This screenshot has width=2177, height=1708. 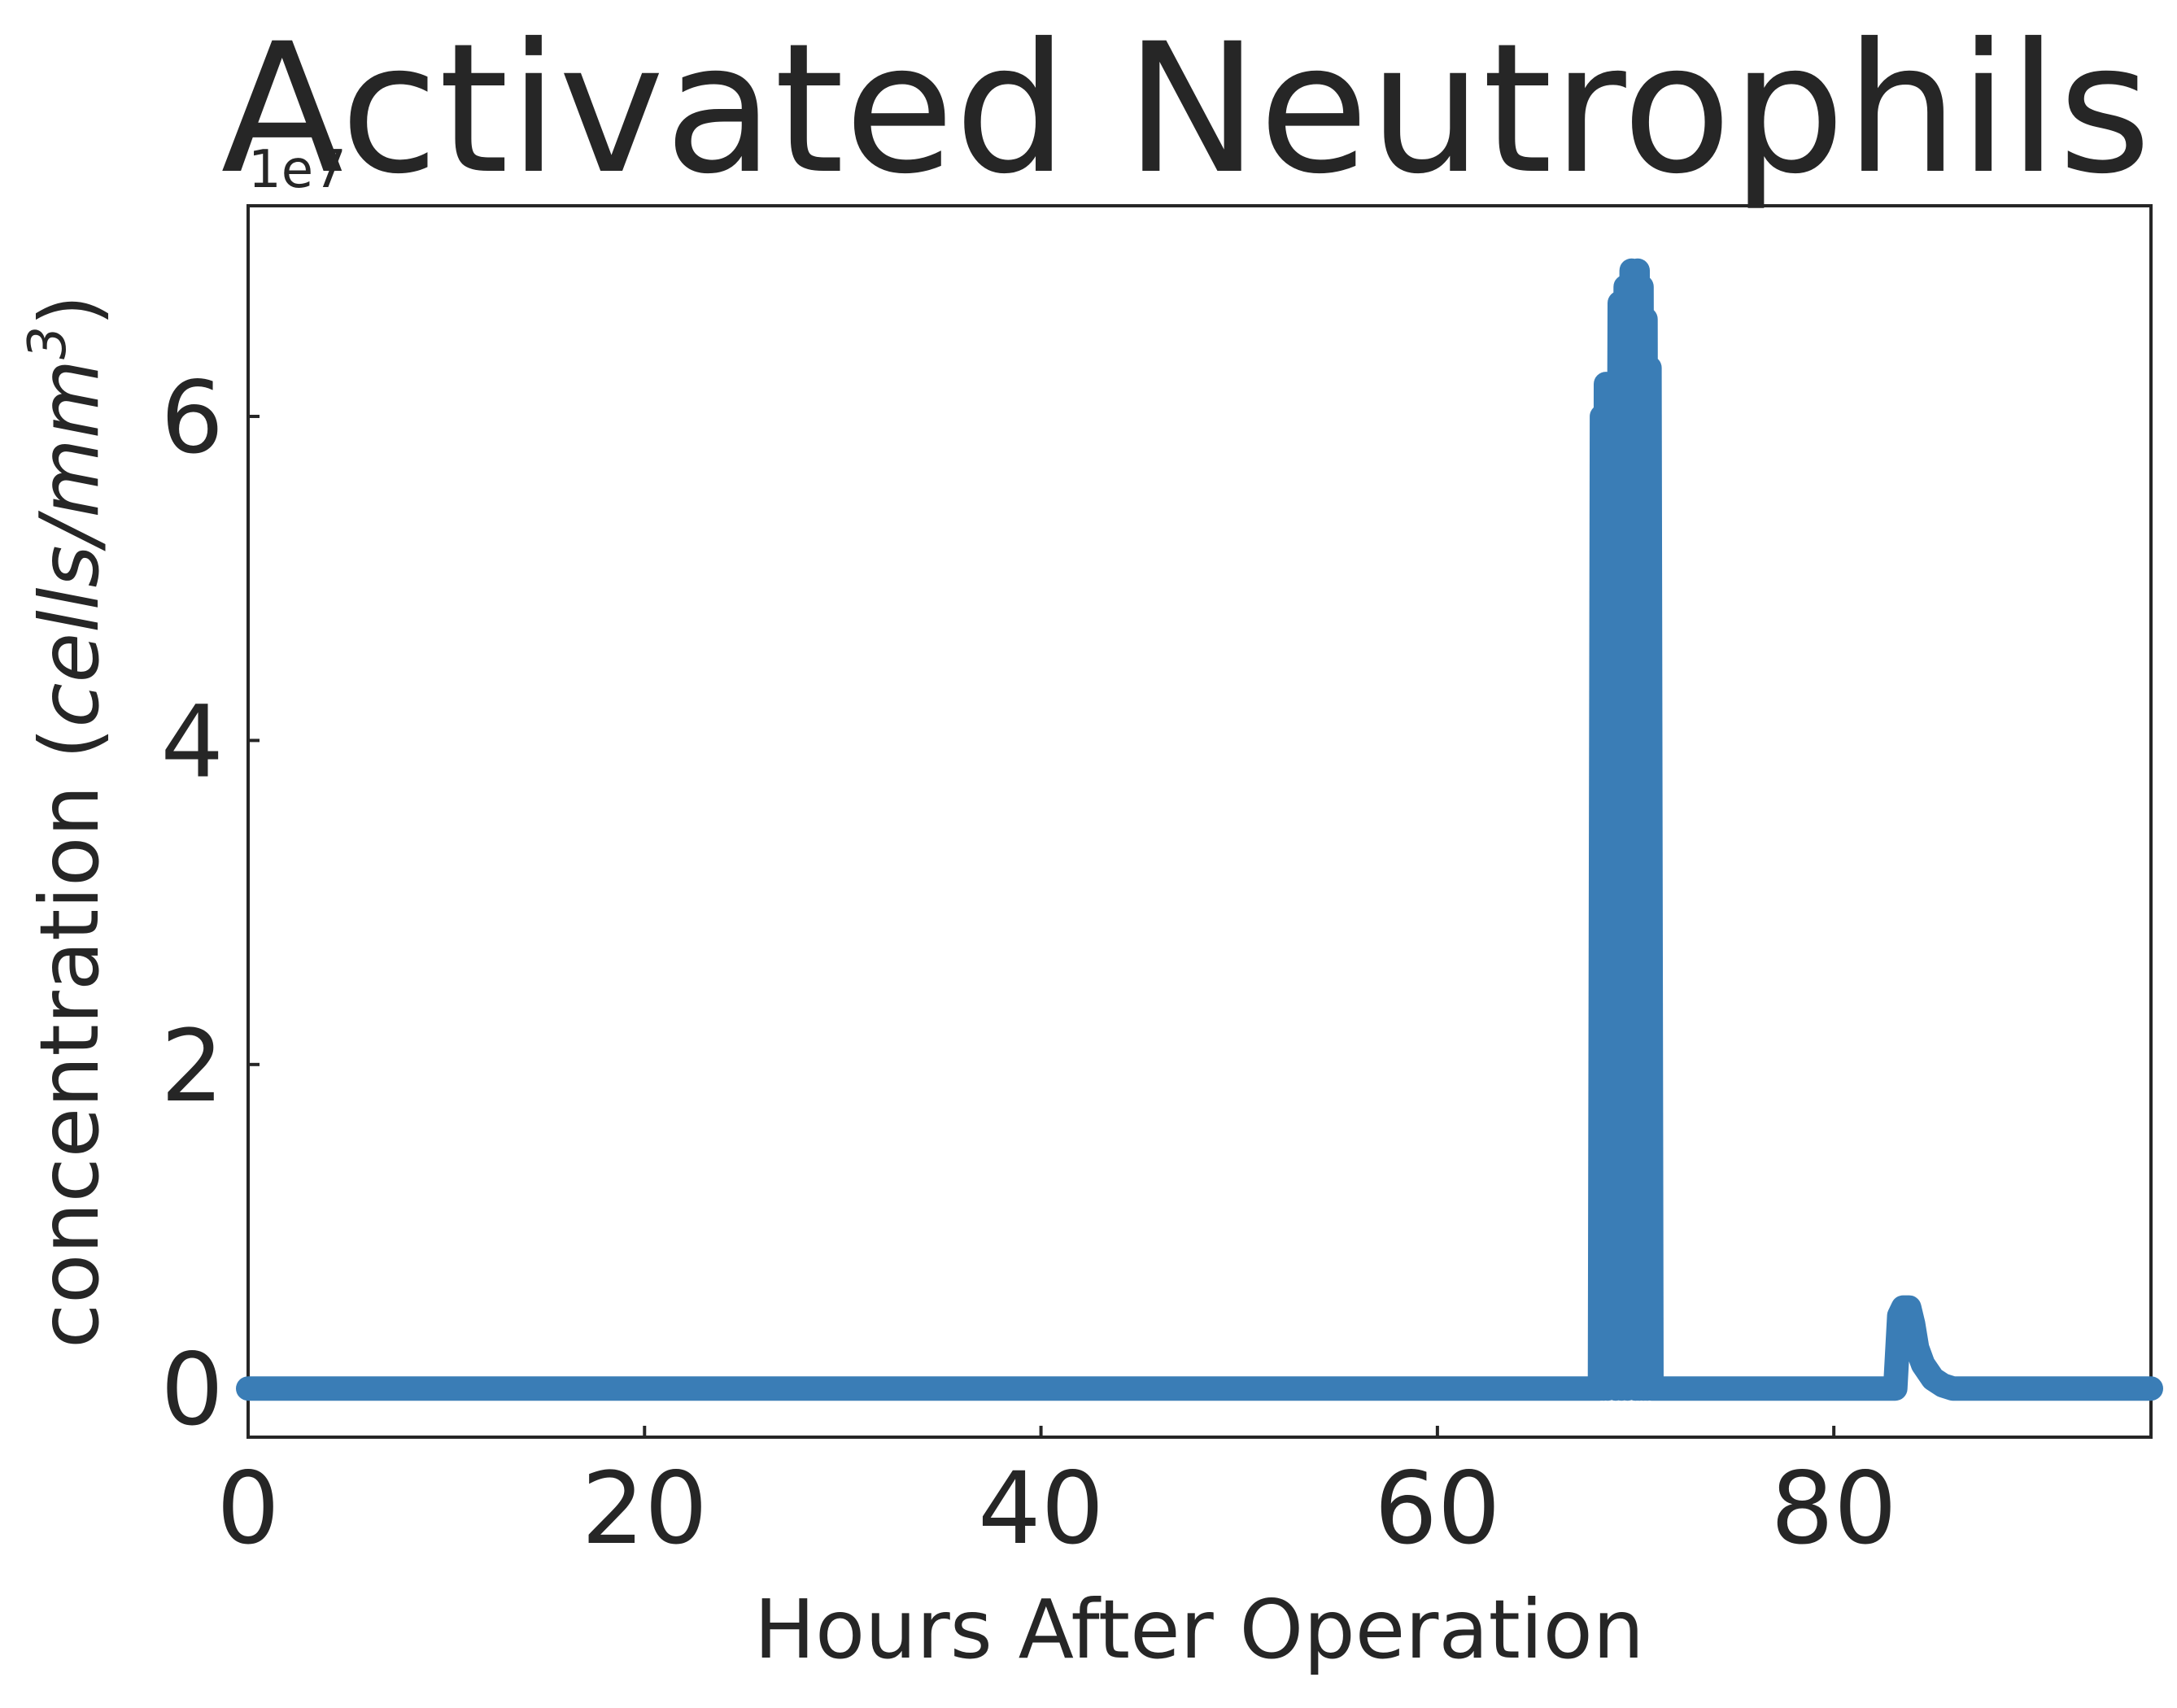 I want to click on x-tick-label: 80, so click(x=1834, y=1508).